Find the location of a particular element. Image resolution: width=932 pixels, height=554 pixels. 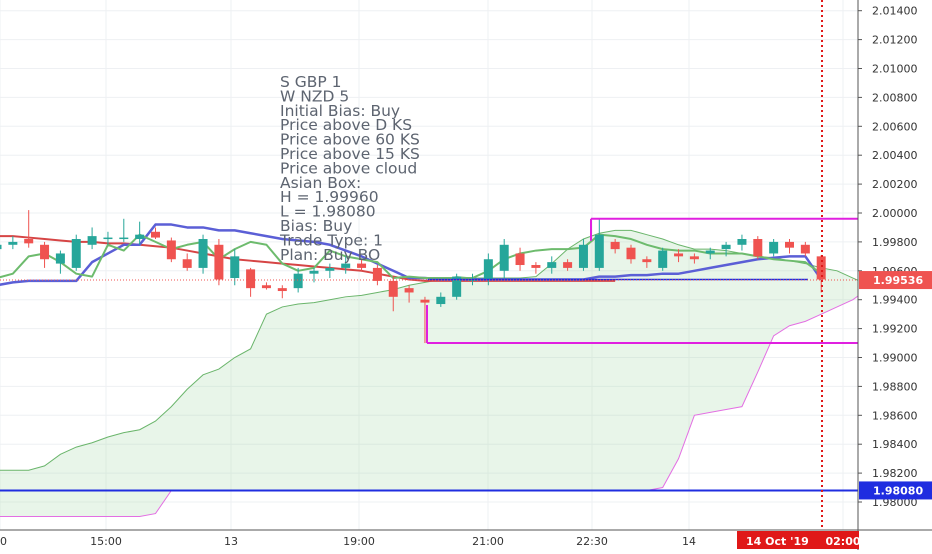

y-tick-label: 2.00000 is located at coordinates (895, 213).